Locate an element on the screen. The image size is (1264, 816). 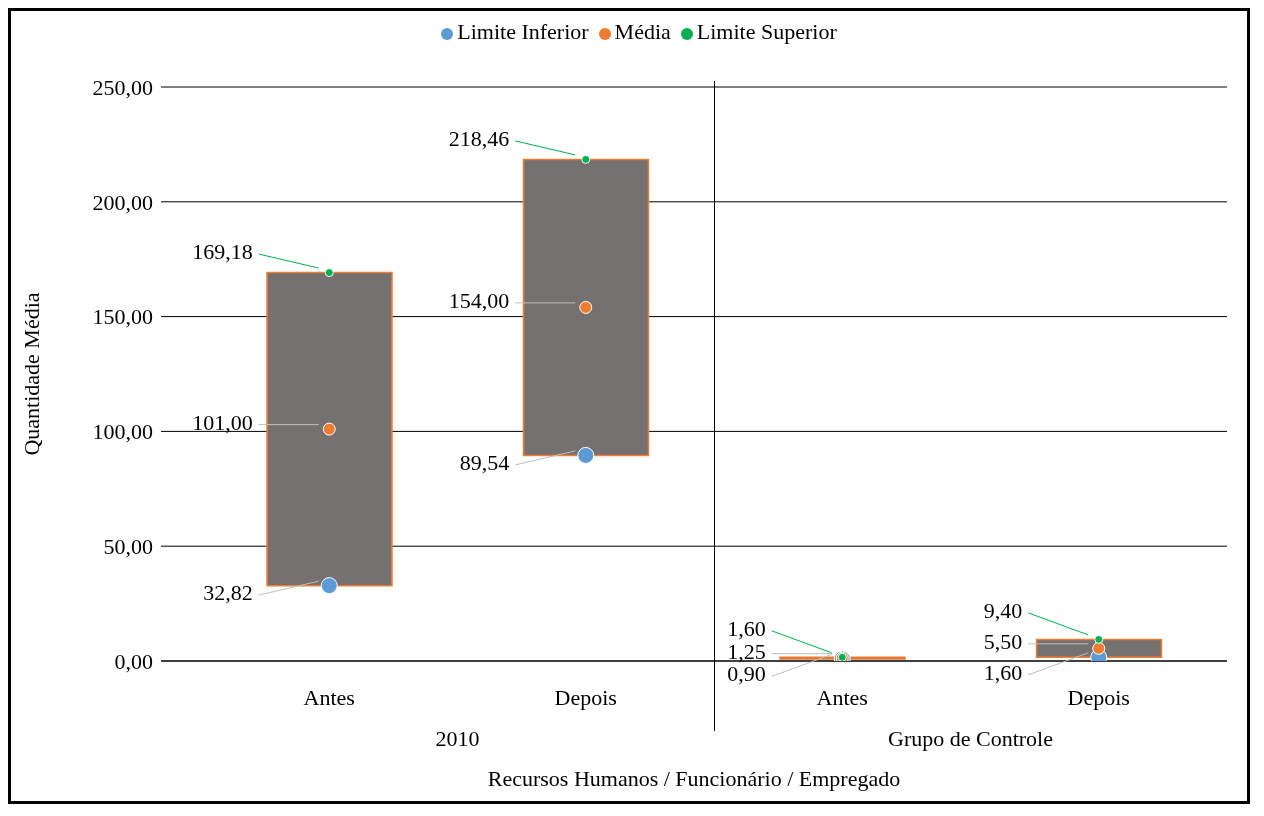
y-tick-label: 150,00 is located at coordinates (122, 317).